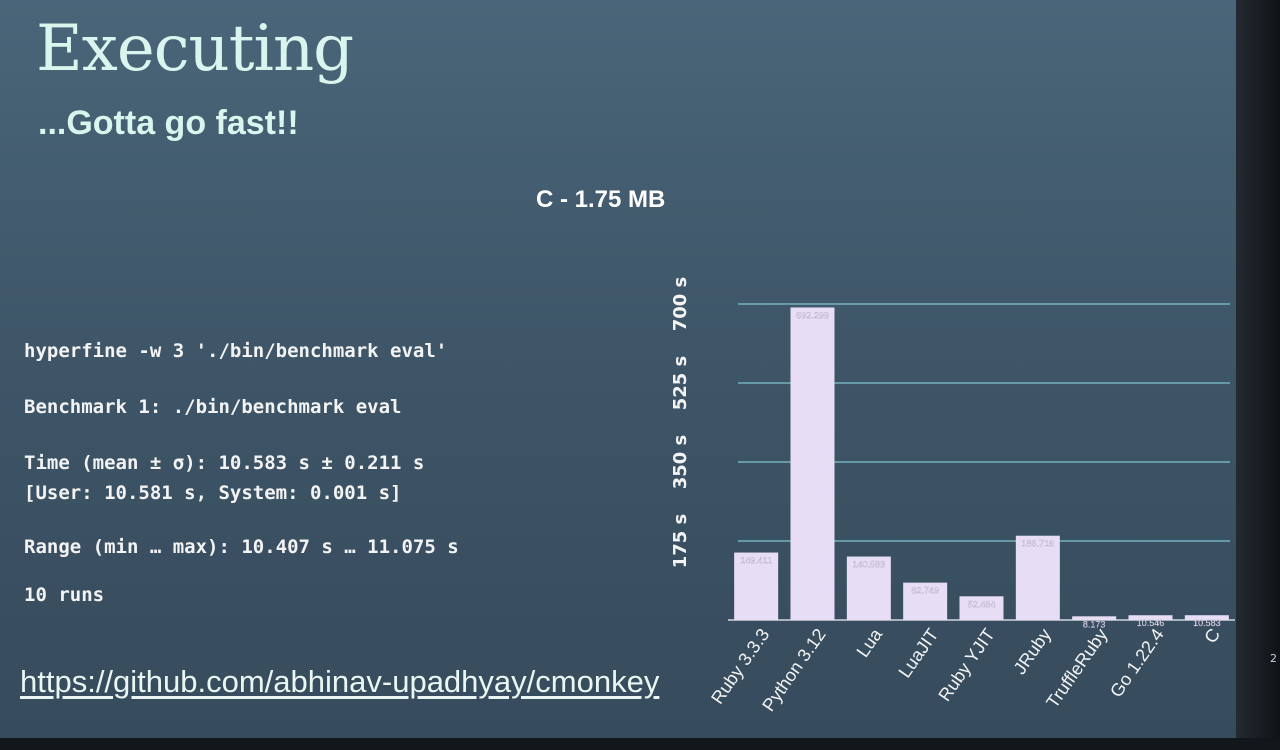 The width and height of the screenshot is (1280, 750). Describe the element at coordinates (812, 315) in the screenshot. I see `bar-value-label-1: 692.299` at that location.